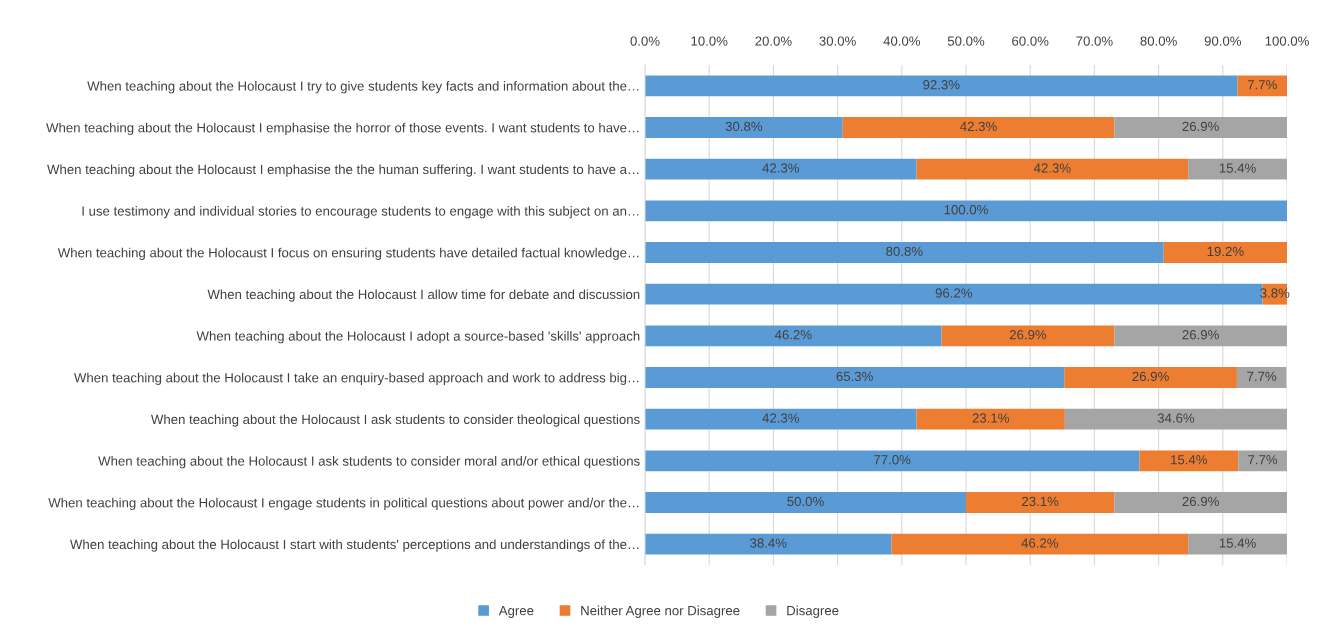 Image resolution: width=1318 pixels, height=639 pixels. What do you see at coordinates (369, 462) in the screenshot?
I see `y-tick-label: When teaching about the Holocaust I ask students to consider moral and/or ethical questions` at bounding box center [369, 462].